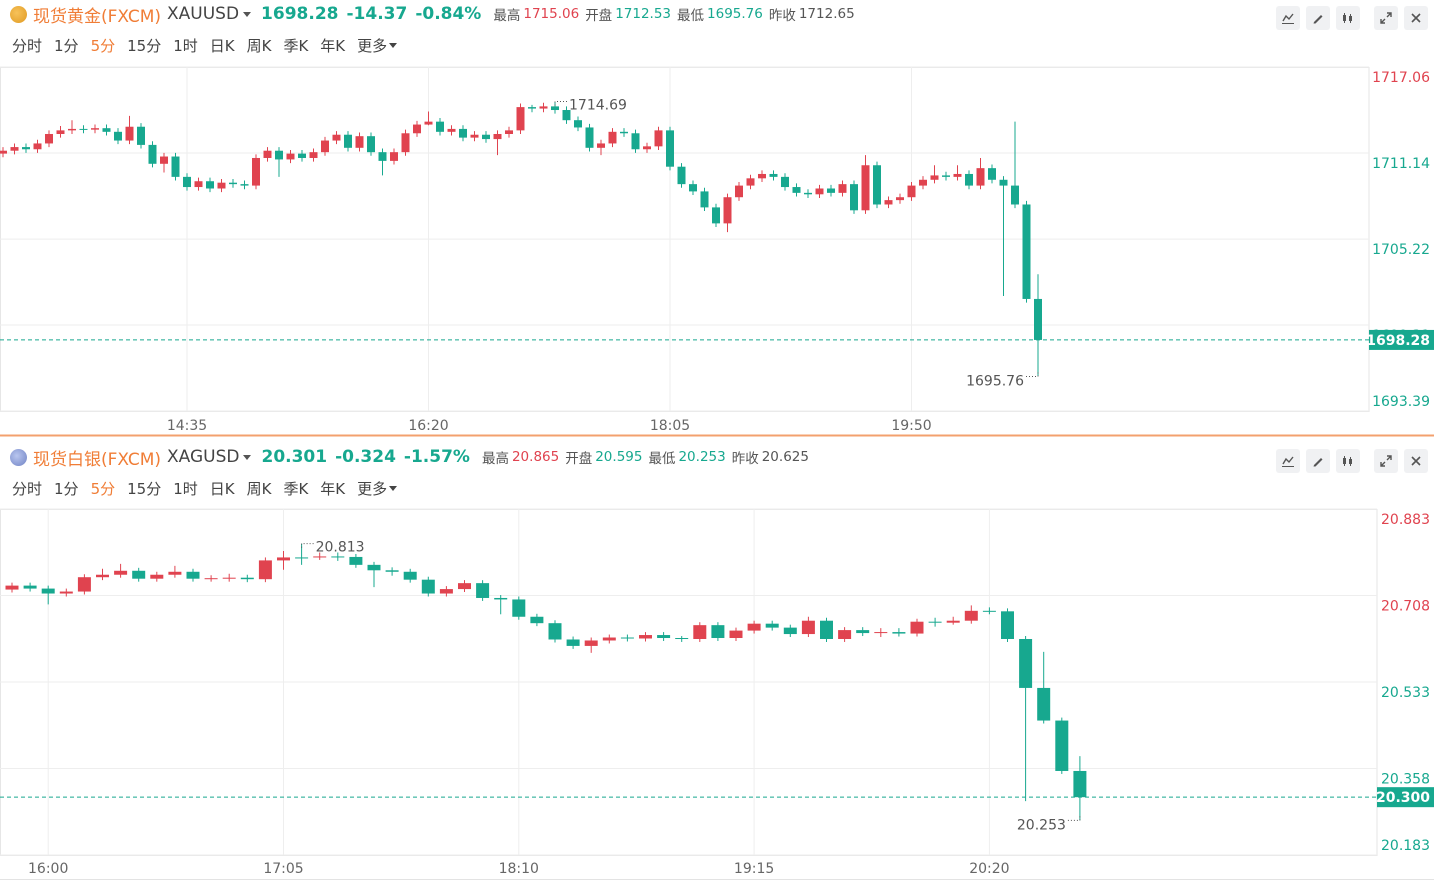  I want to click on high-label: 20.813, so click(340, 548).